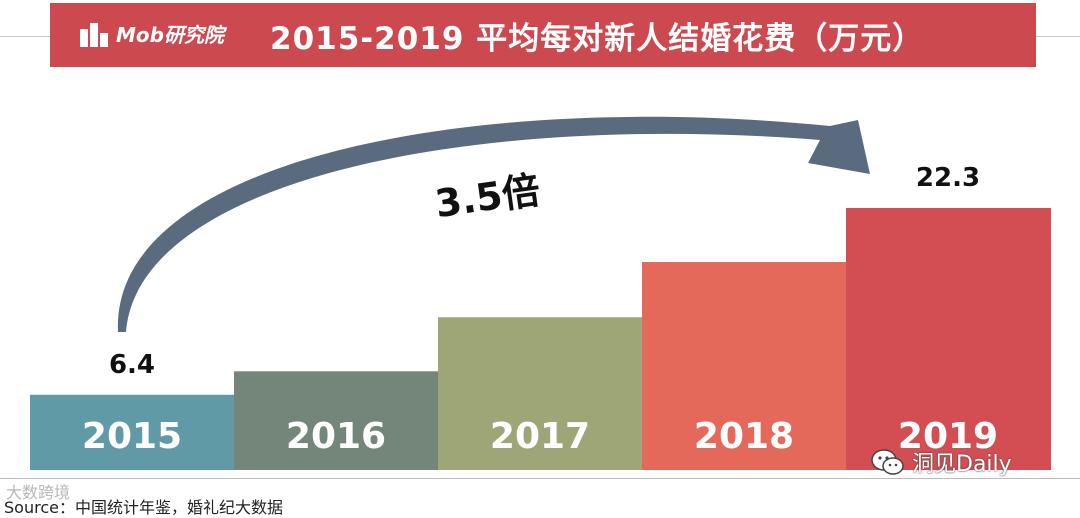 The width and height of the screenshot is (1080, 518). I want to click on logo-building-icon, so click(94, 34).